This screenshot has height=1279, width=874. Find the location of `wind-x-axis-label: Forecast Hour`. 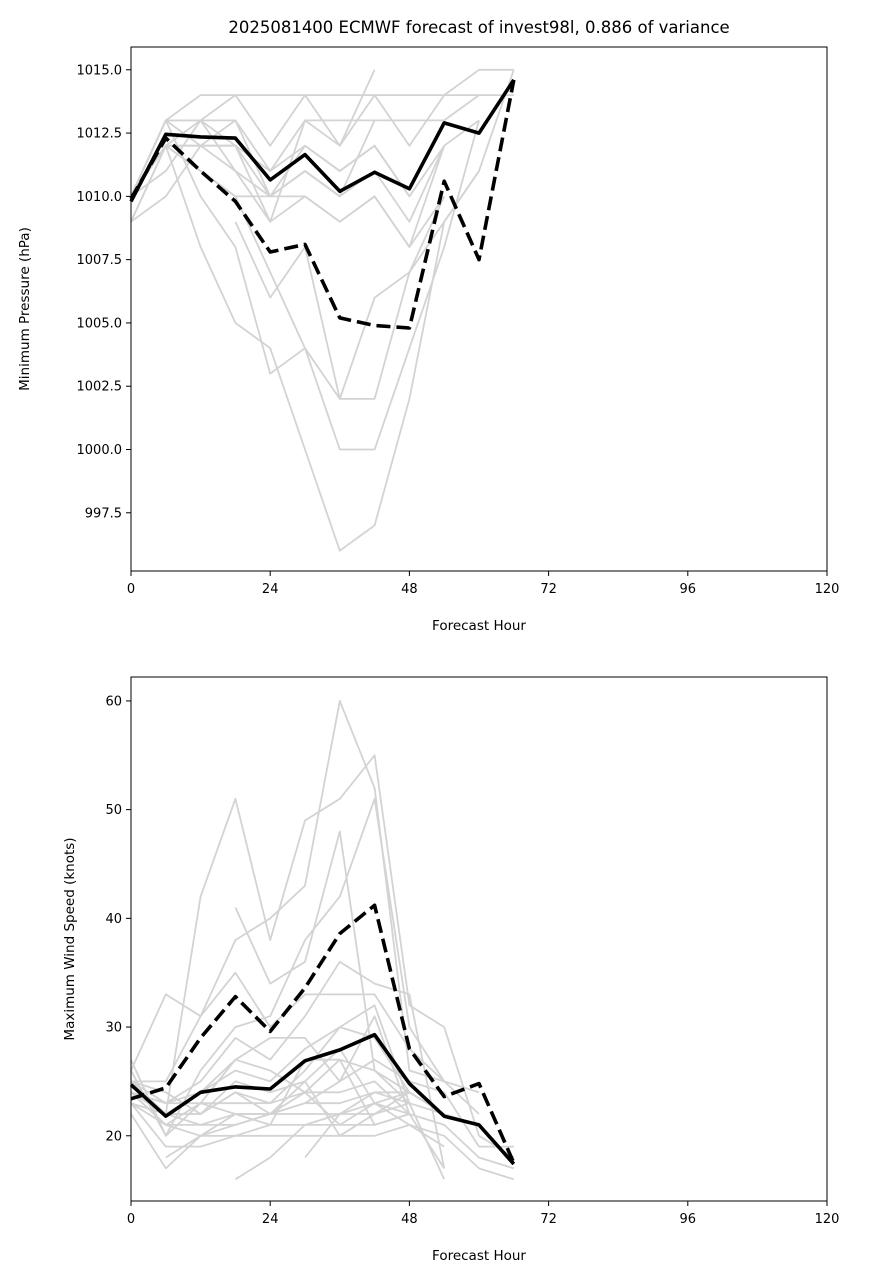

wind-x-axis-label: Forecast Hour is located at coordinates (479, 1256).